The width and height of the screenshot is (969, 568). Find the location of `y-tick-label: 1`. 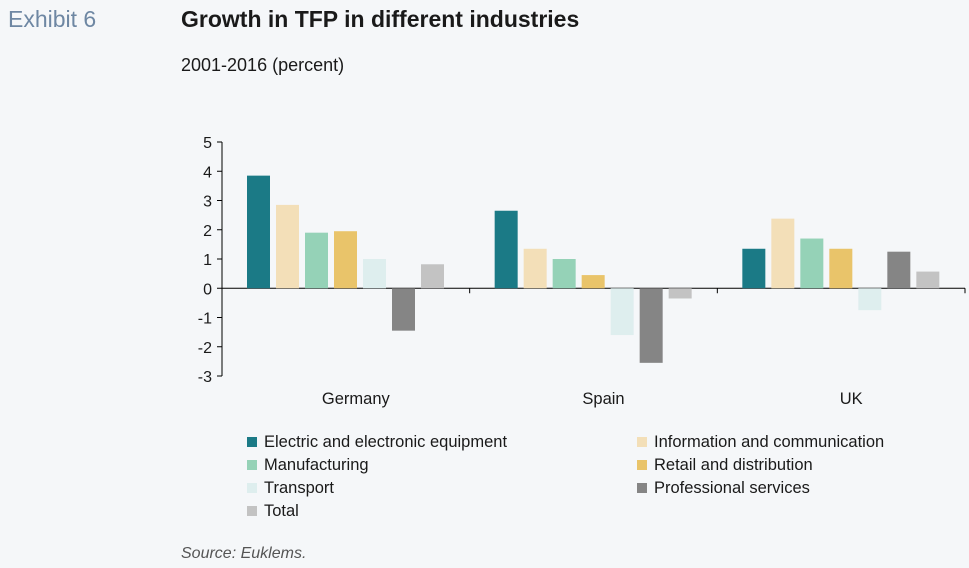

y-tick-label: 1 is located at coordinates (207, 260).